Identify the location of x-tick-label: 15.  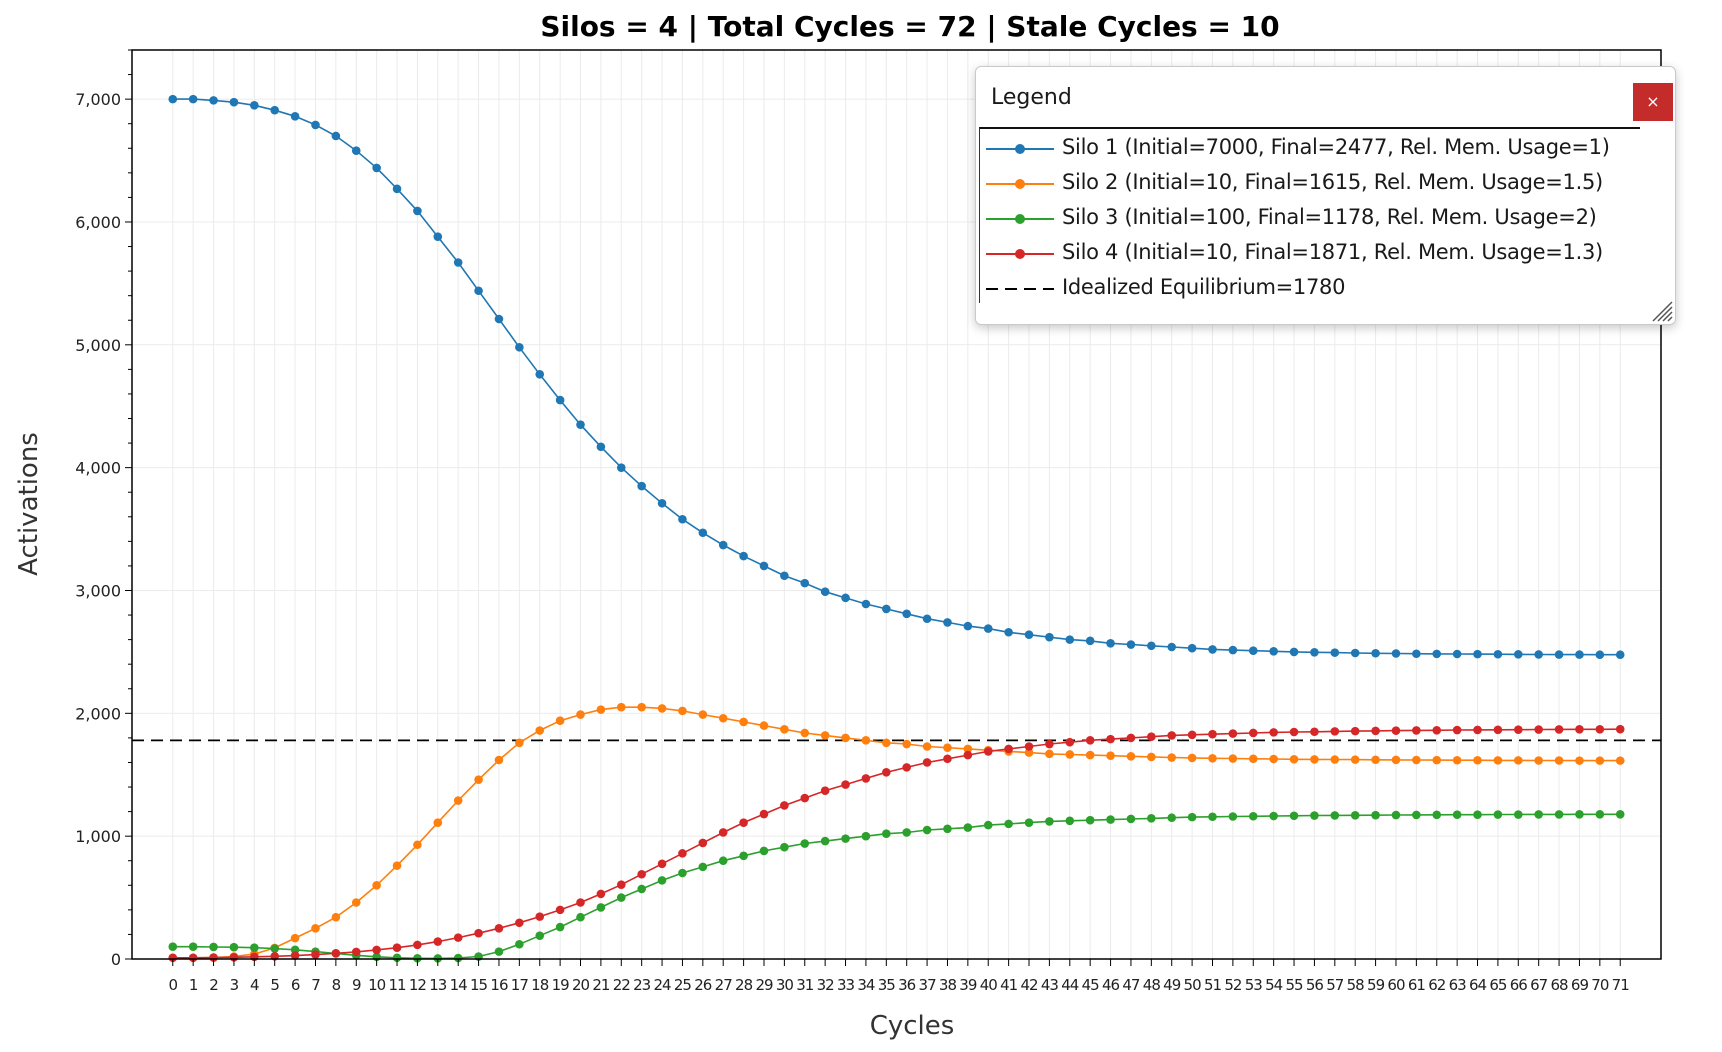
(479, 985).